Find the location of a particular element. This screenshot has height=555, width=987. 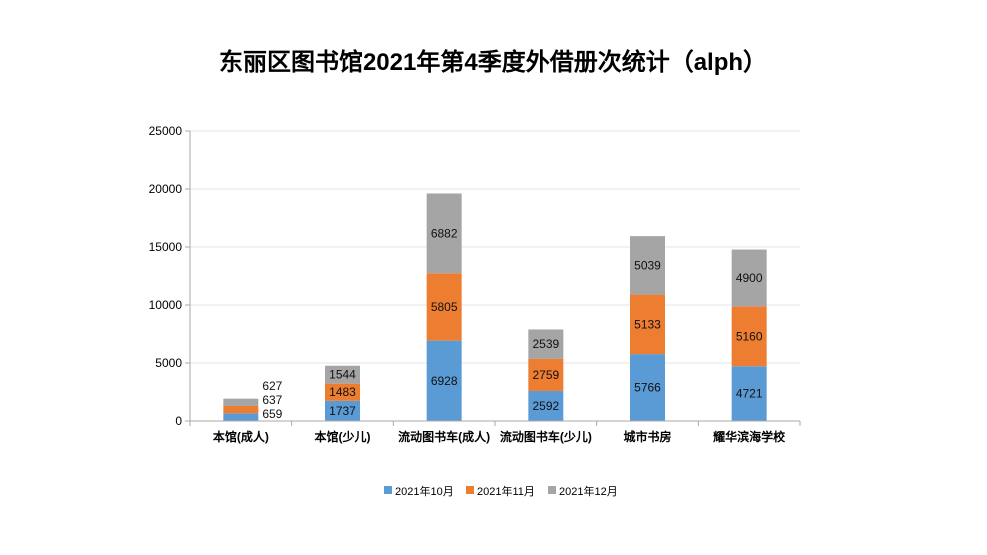

data-label: 1483 is located at coordinates (342, 392).